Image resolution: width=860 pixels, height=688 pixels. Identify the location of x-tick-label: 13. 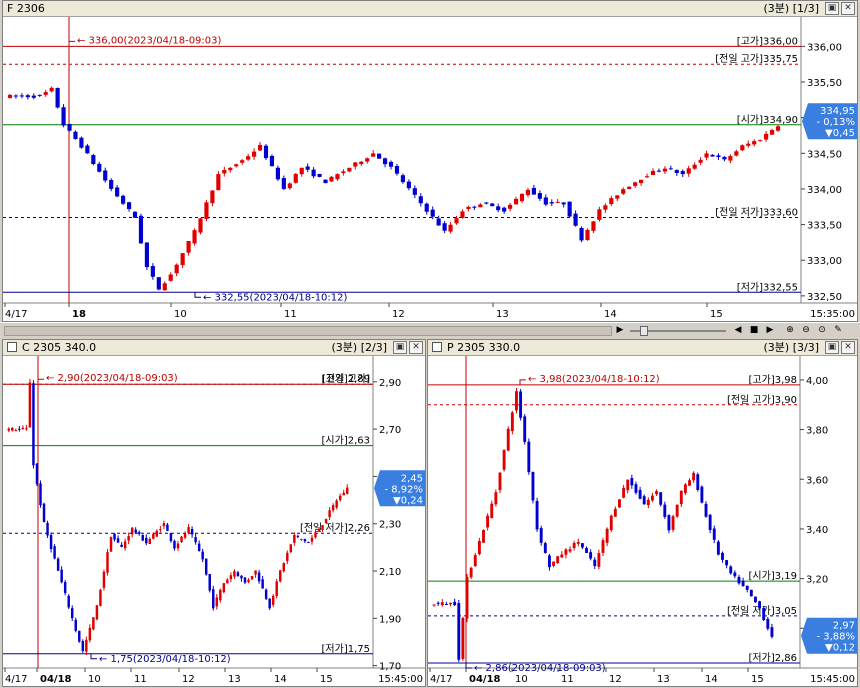
(663, 679).